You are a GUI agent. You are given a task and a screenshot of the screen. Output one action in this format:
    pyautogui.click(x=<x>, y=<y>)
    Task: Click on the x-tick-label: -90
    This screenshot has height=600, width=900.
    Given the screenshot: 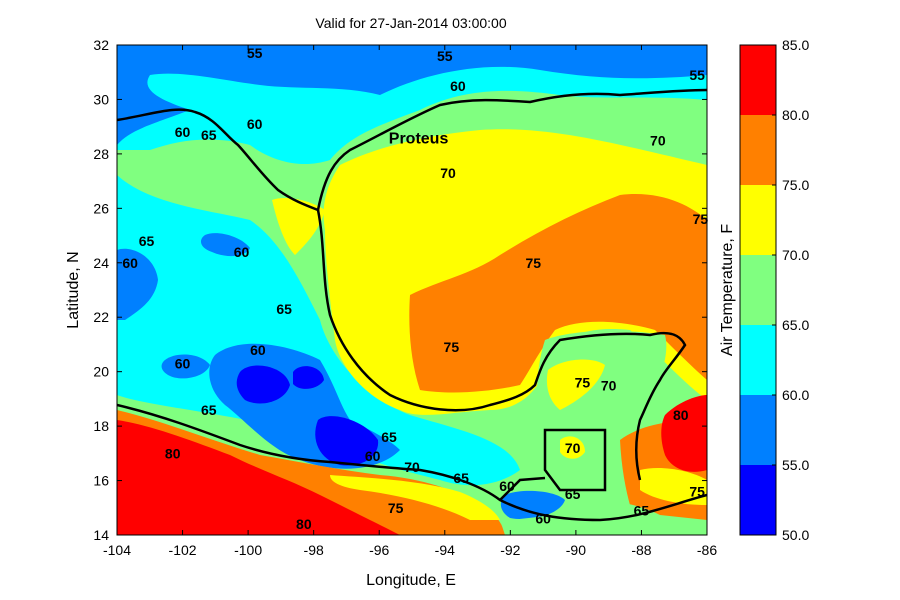 What is the action you would take?
    pyautogui.click(x=576, y=550)
    